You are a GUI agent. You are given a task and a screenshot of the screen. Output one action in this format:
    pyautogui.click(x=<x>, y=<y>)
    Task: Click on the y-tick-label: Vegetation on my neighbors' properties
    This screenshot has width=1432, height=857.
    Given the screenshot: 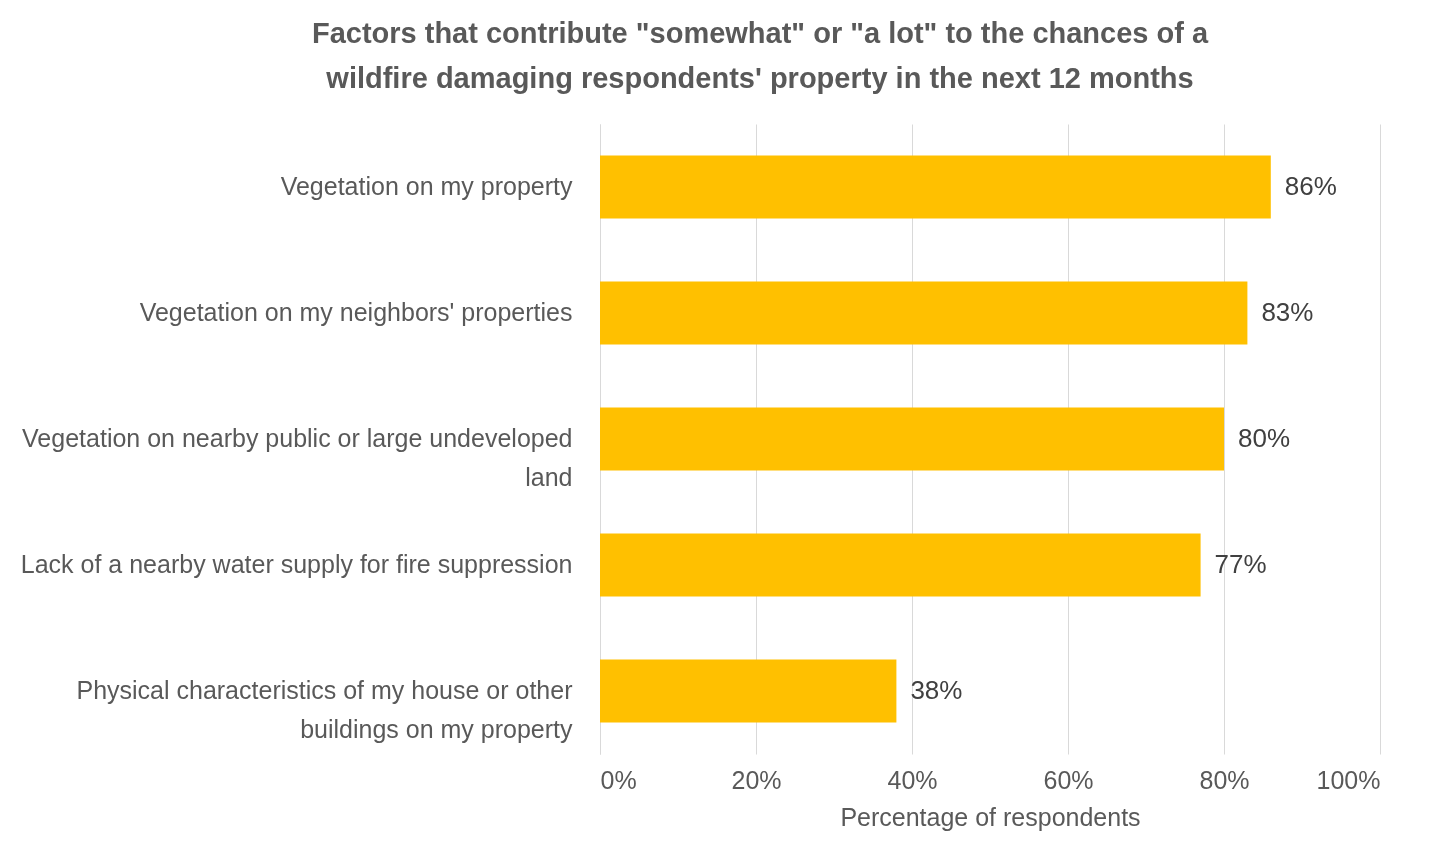 What is the action you would take?
    pyautogui.click(x=356, y=312)
    